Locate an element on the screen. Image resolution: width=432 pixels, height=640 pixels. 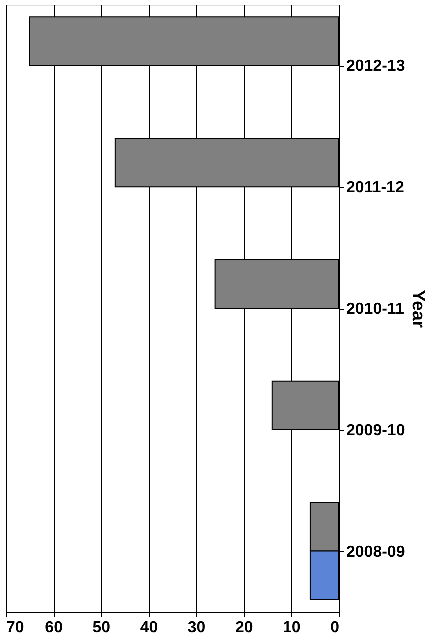
x-tick-label: 0 is located at coordinates (335, 628).